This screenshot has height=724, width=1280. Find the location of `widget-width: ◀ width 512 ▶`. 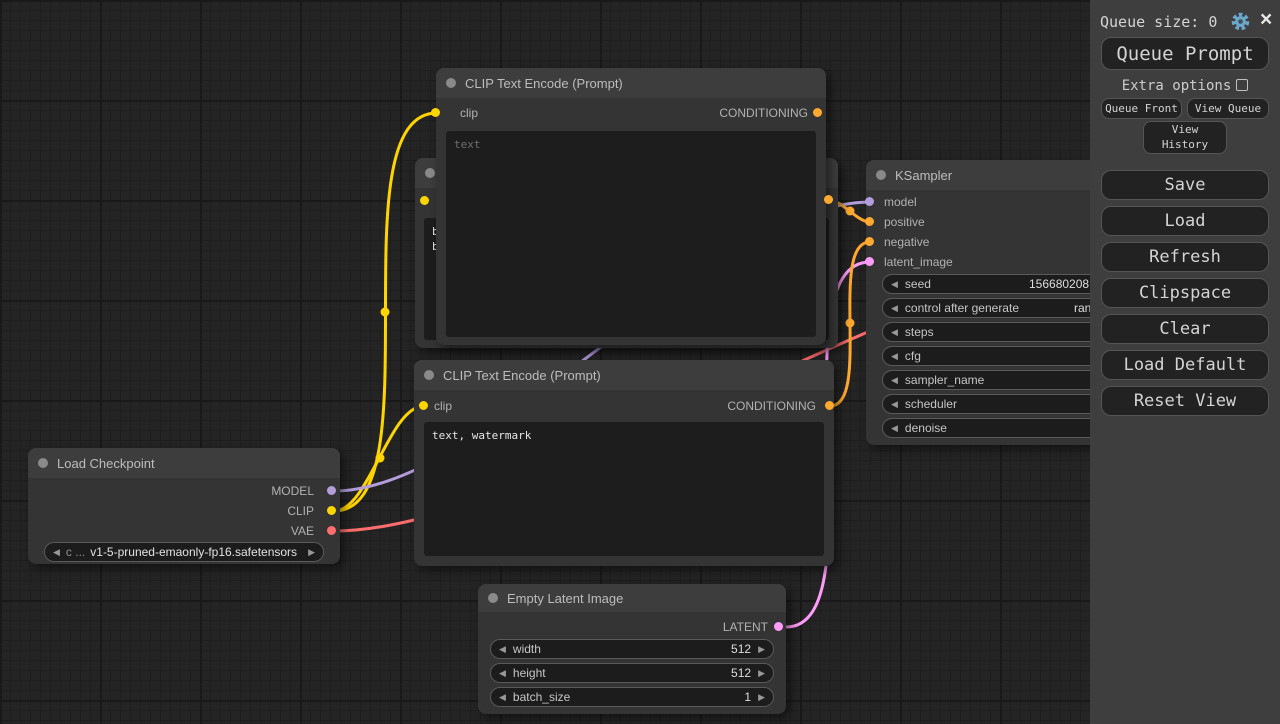

widget-width: ◀ width 512 ▶ is located at coordinates (632, 649).